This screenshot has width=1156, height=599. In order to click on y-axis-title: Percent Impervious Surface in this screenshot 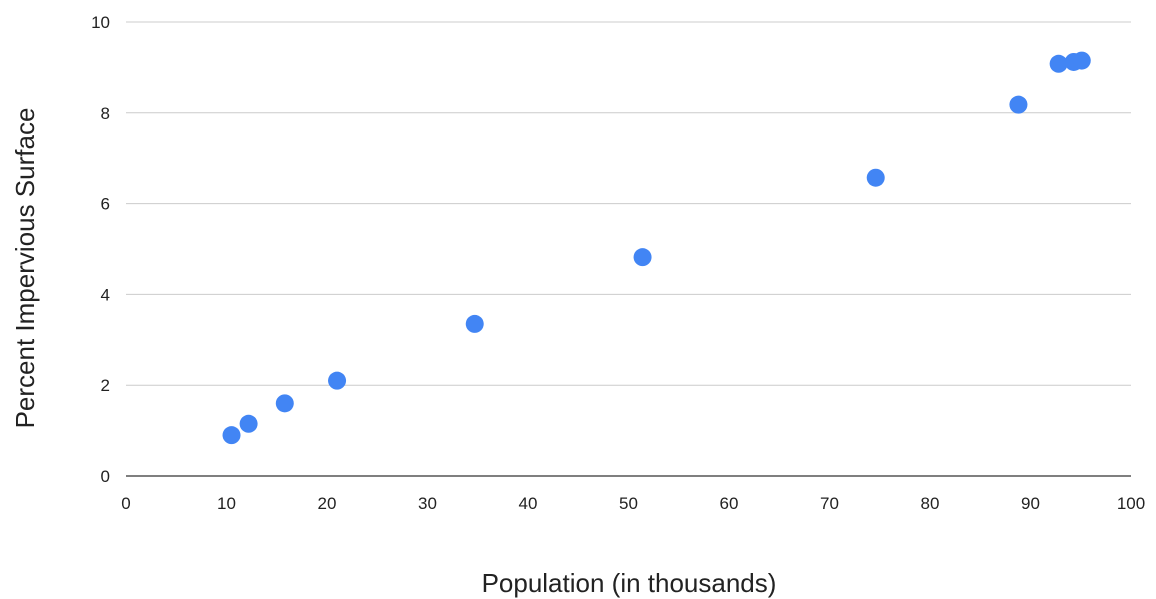, I will do `click(25, 268)`.